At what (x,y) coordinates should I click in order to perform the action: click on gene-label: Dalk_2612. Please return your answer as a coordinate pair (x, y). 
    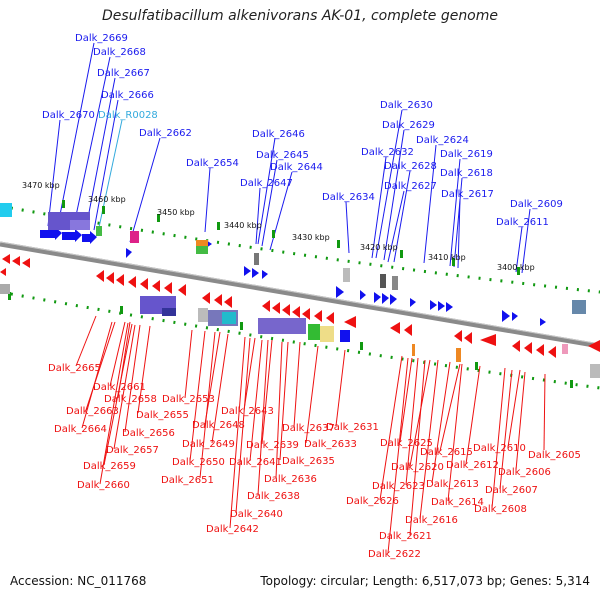
    Looking at the image, I should click on (472, 465).